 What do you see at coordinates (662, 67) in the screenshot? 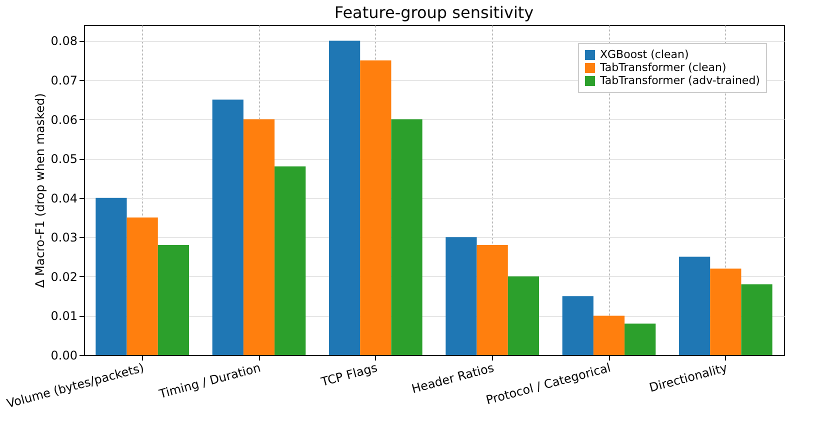
I see `legend-label: TabTransformer (clean)` at bounding box center [662, 67].